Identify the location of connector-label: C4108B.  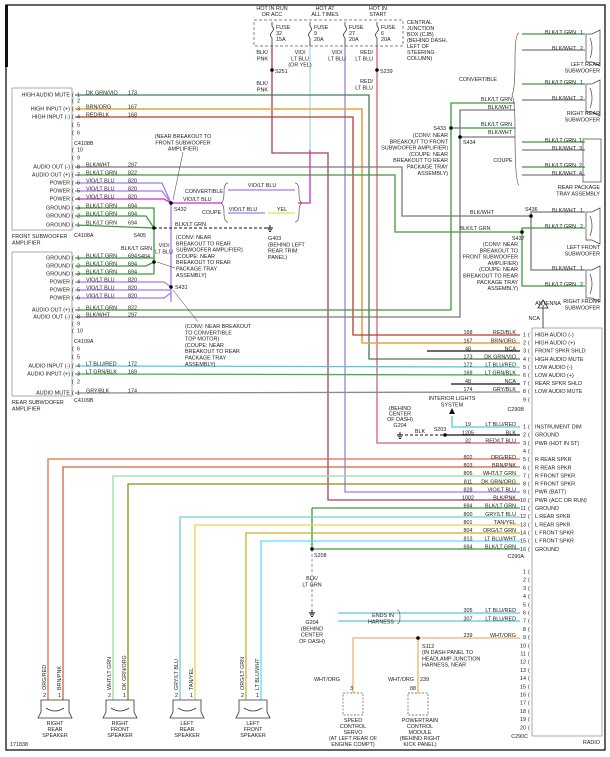
(84, 144).